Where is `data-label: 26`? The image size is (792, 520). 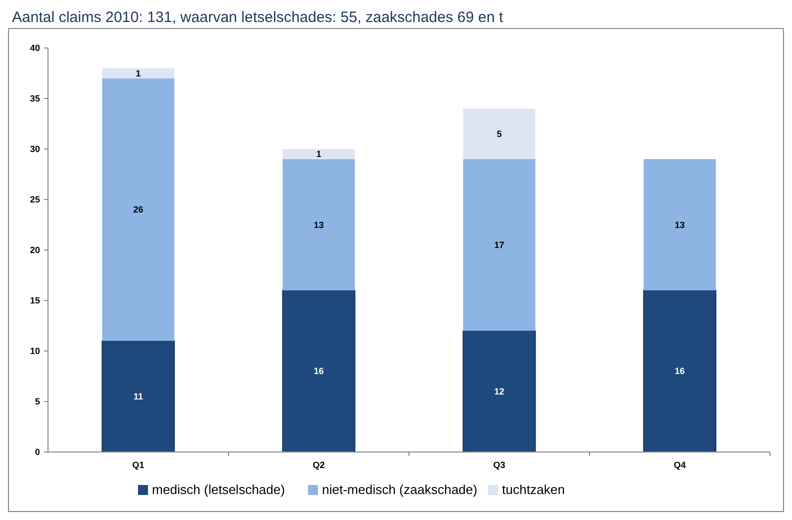 data-label: 26 is located at coordinates (138, 209).